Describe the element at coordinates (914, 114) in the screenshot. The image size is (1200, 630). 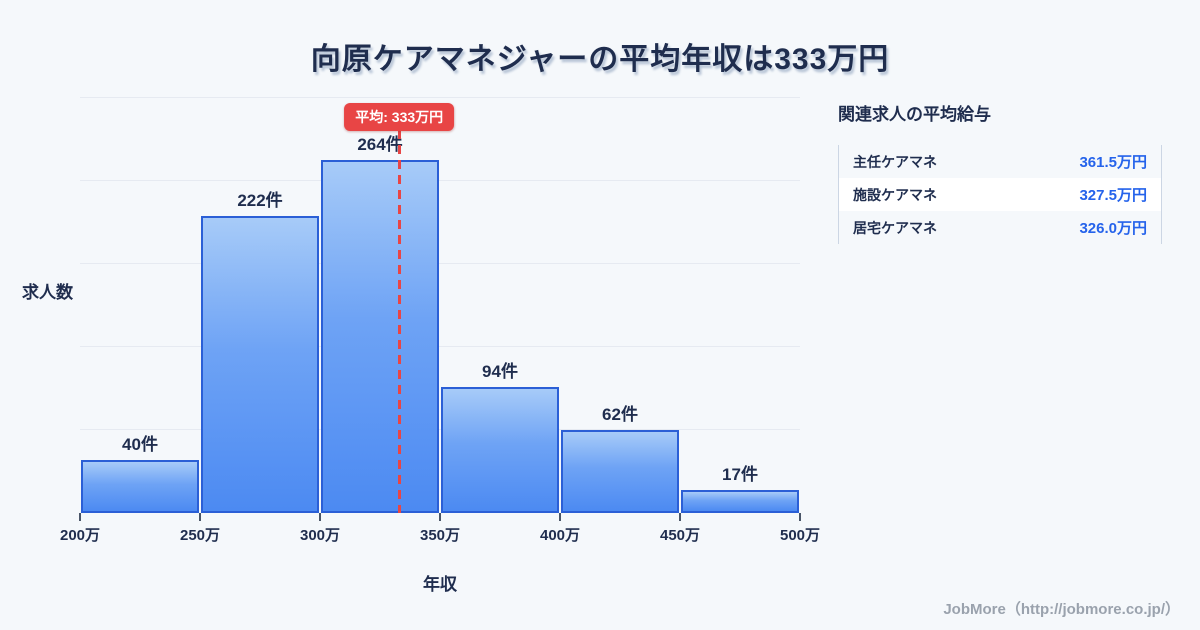
I see `related-jobs-heading: 関連求人の平均給与` at that location.